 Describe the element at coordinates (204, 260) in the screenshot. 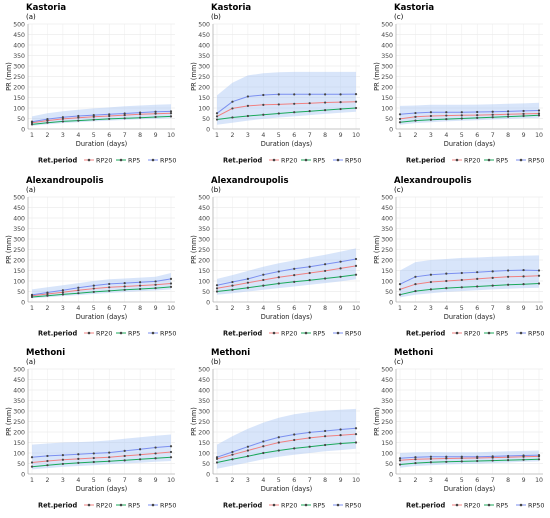

I see `y-tick-label: 200` at that location.